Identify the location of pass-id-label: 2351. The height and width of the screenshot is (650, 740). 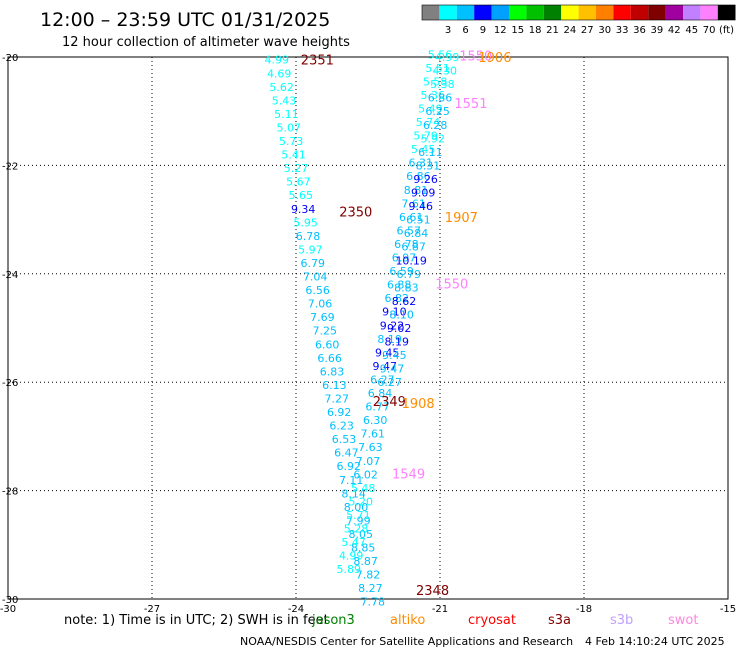
(317, 61).